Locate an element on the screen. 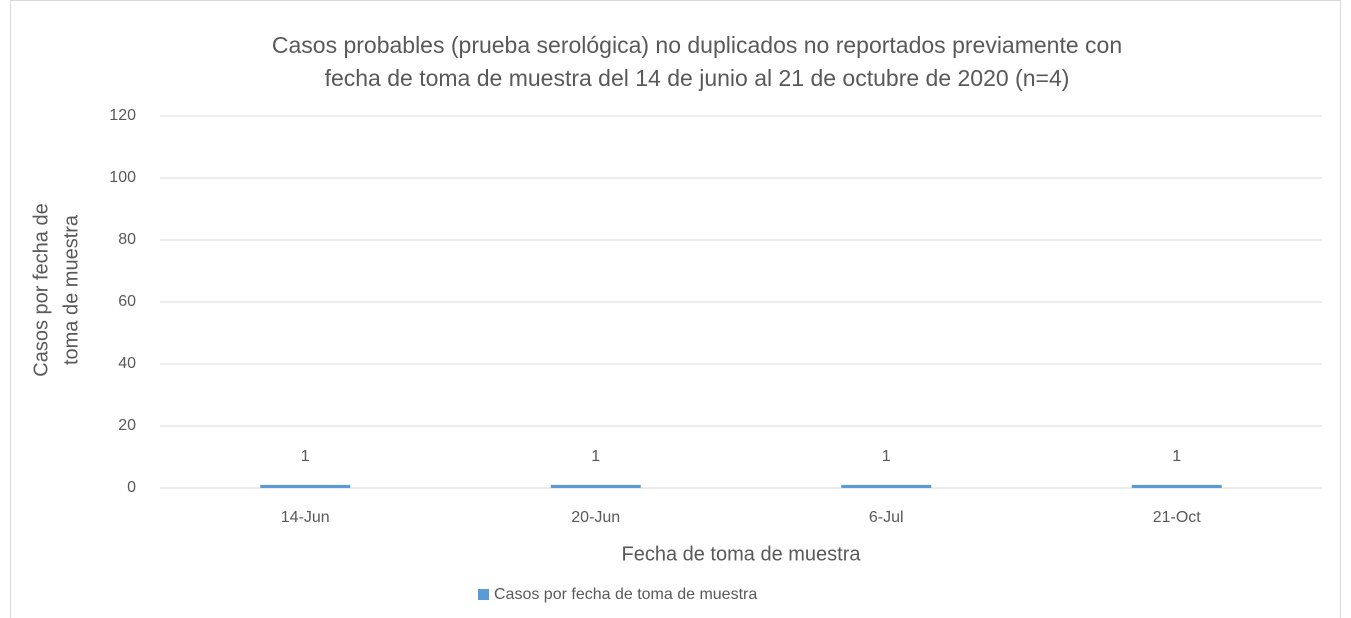  y-tick-label: 100 is located at coordinates (122, 177).